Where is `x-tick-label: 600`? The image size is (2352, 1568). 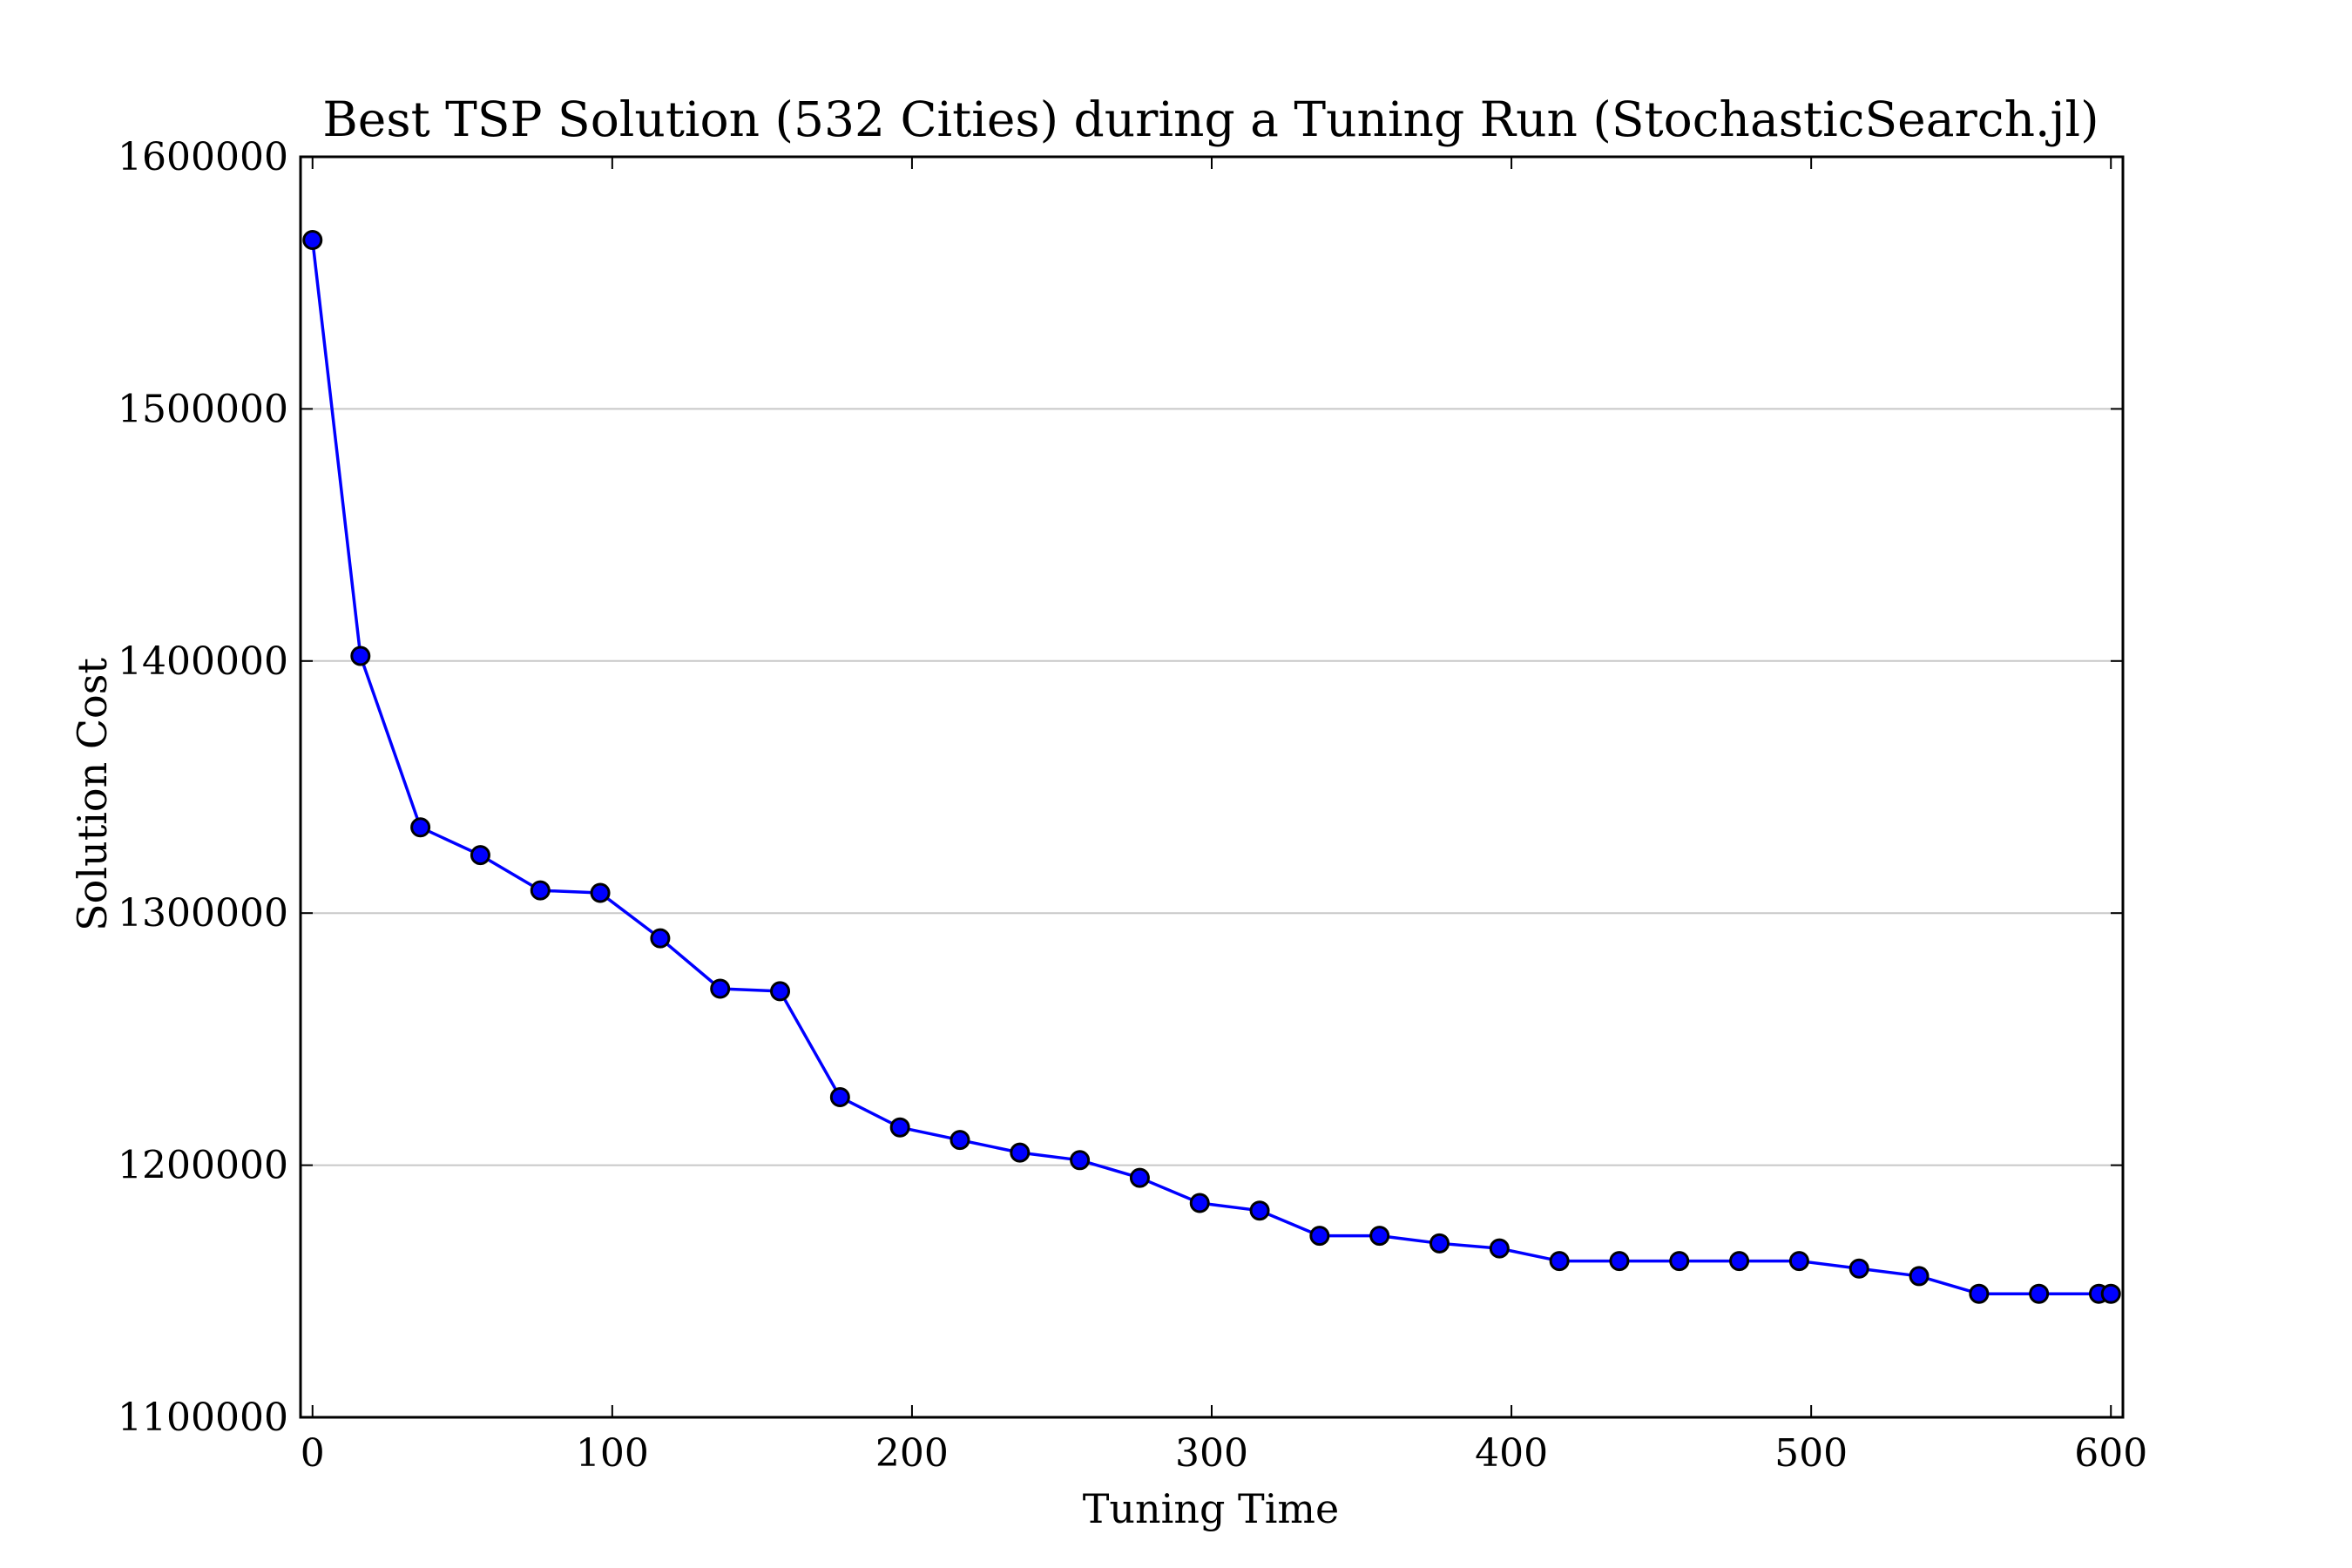
x-tick-label: 600 is located at coordinates (2110, 1453).